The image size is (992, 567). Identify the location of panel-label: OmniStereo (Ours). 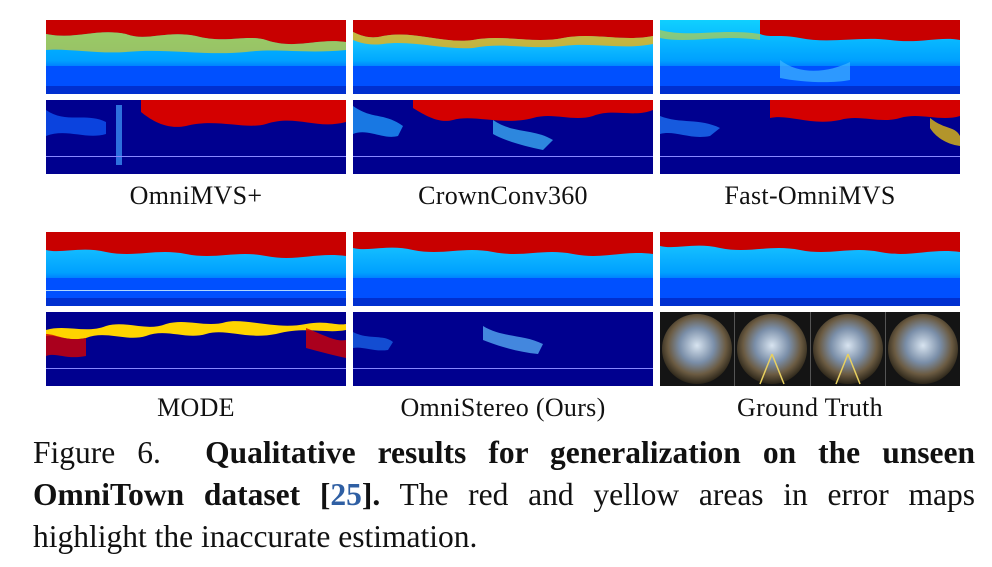
(503, 407).